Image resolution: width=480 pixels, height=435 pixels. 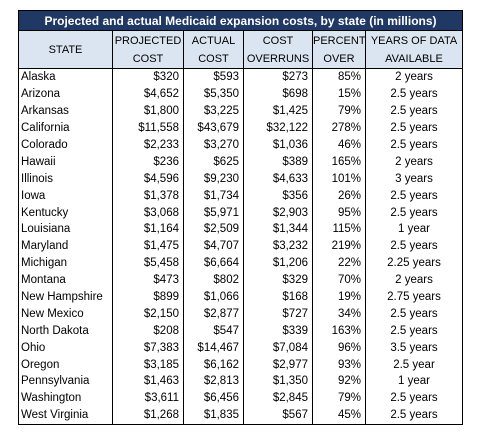 What do you see at coordinates (65, 77) in the screenshot?
I see `table-cell: Alaska` at bounding box center [65, 77].